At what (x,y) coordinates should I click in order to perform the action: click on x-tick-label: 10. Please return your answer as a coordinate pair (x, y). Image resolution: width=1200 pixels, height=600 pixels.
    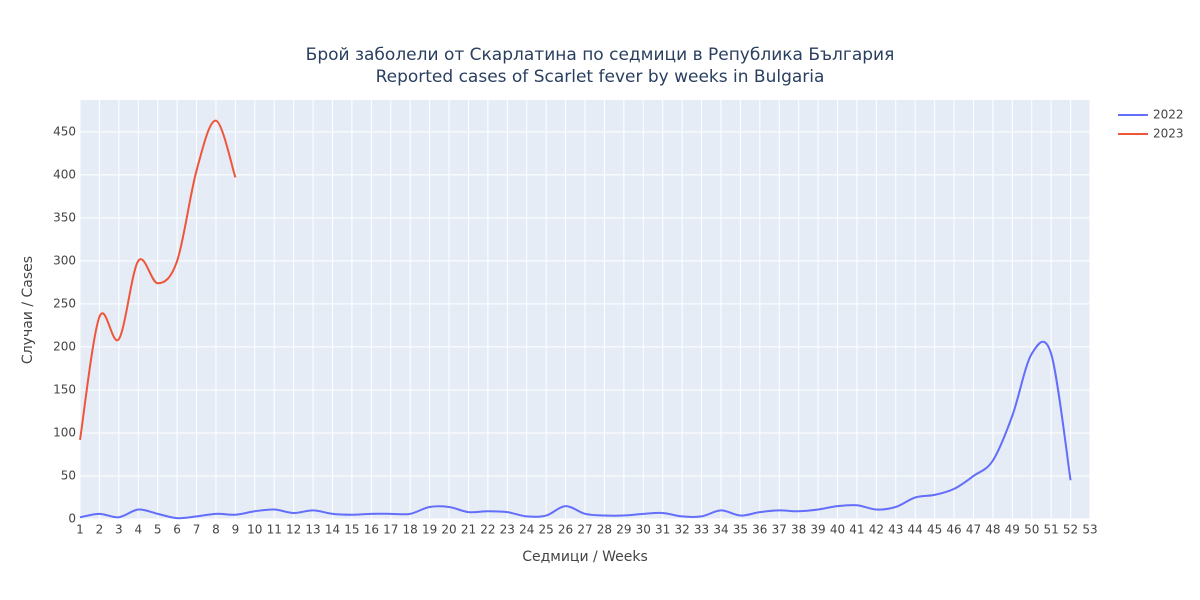
    Looking at the image, I should click on (254, 530).